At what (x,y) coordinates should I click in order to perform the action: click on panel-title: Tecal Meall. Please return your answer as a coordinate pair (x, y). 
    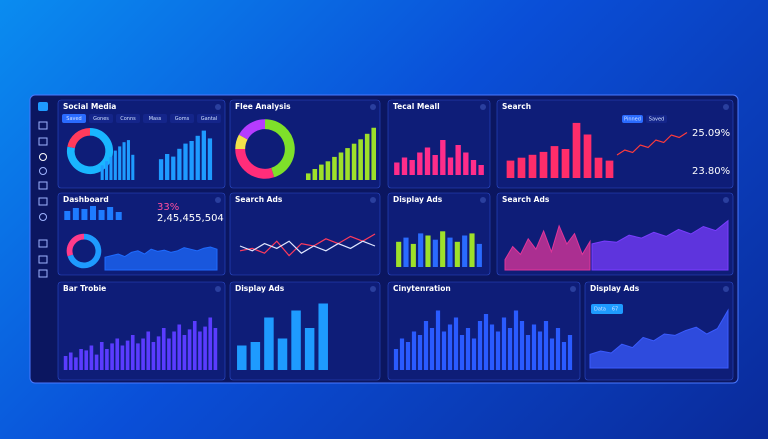
    Looking at the image, I should click on (416, 106).